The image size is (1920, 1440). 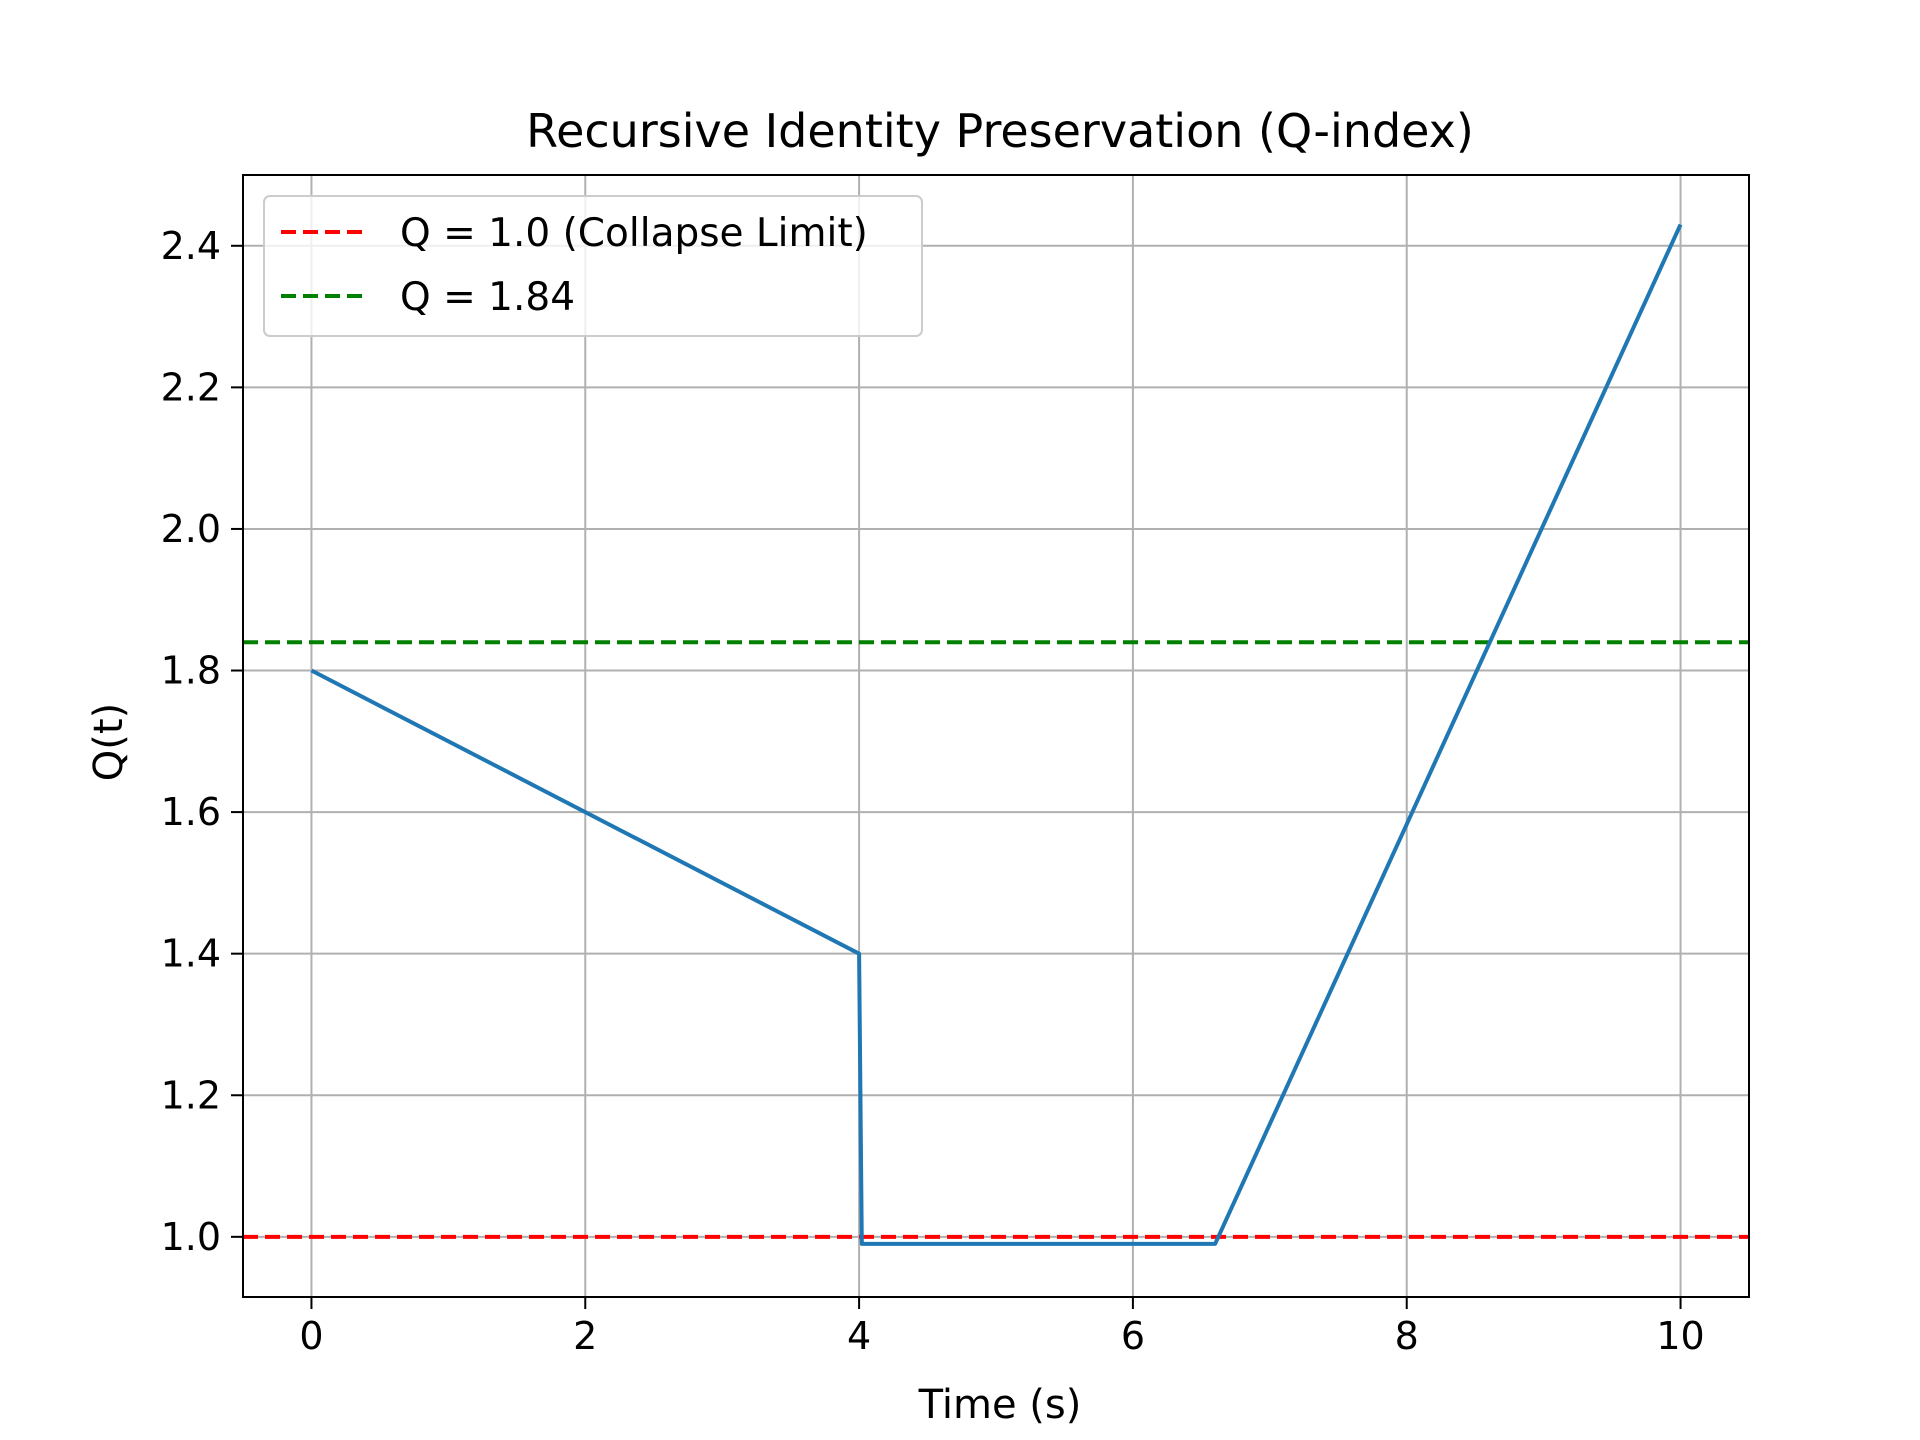 What do you see at coordinates (191, 387) in the screenshot?
I see `y-tick-label: 2.2` at bounding box center [191, 387].